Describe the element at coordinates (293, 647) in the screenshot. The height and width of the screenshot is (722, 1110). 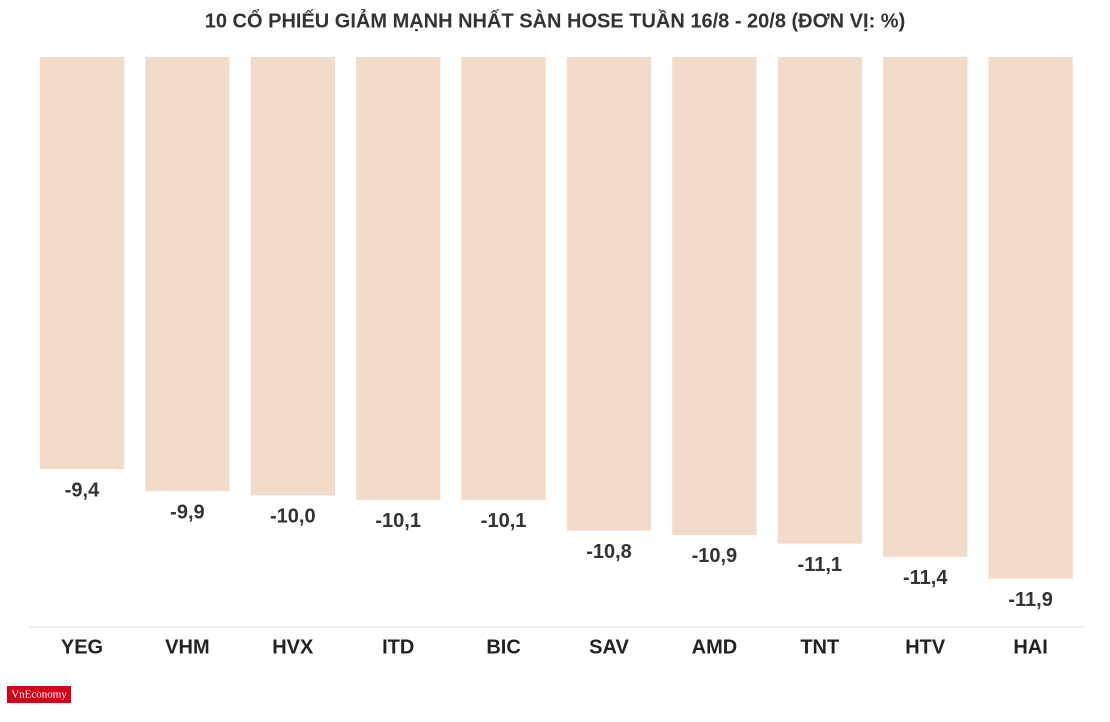
I see `x-tick-label: HVX` at that location.